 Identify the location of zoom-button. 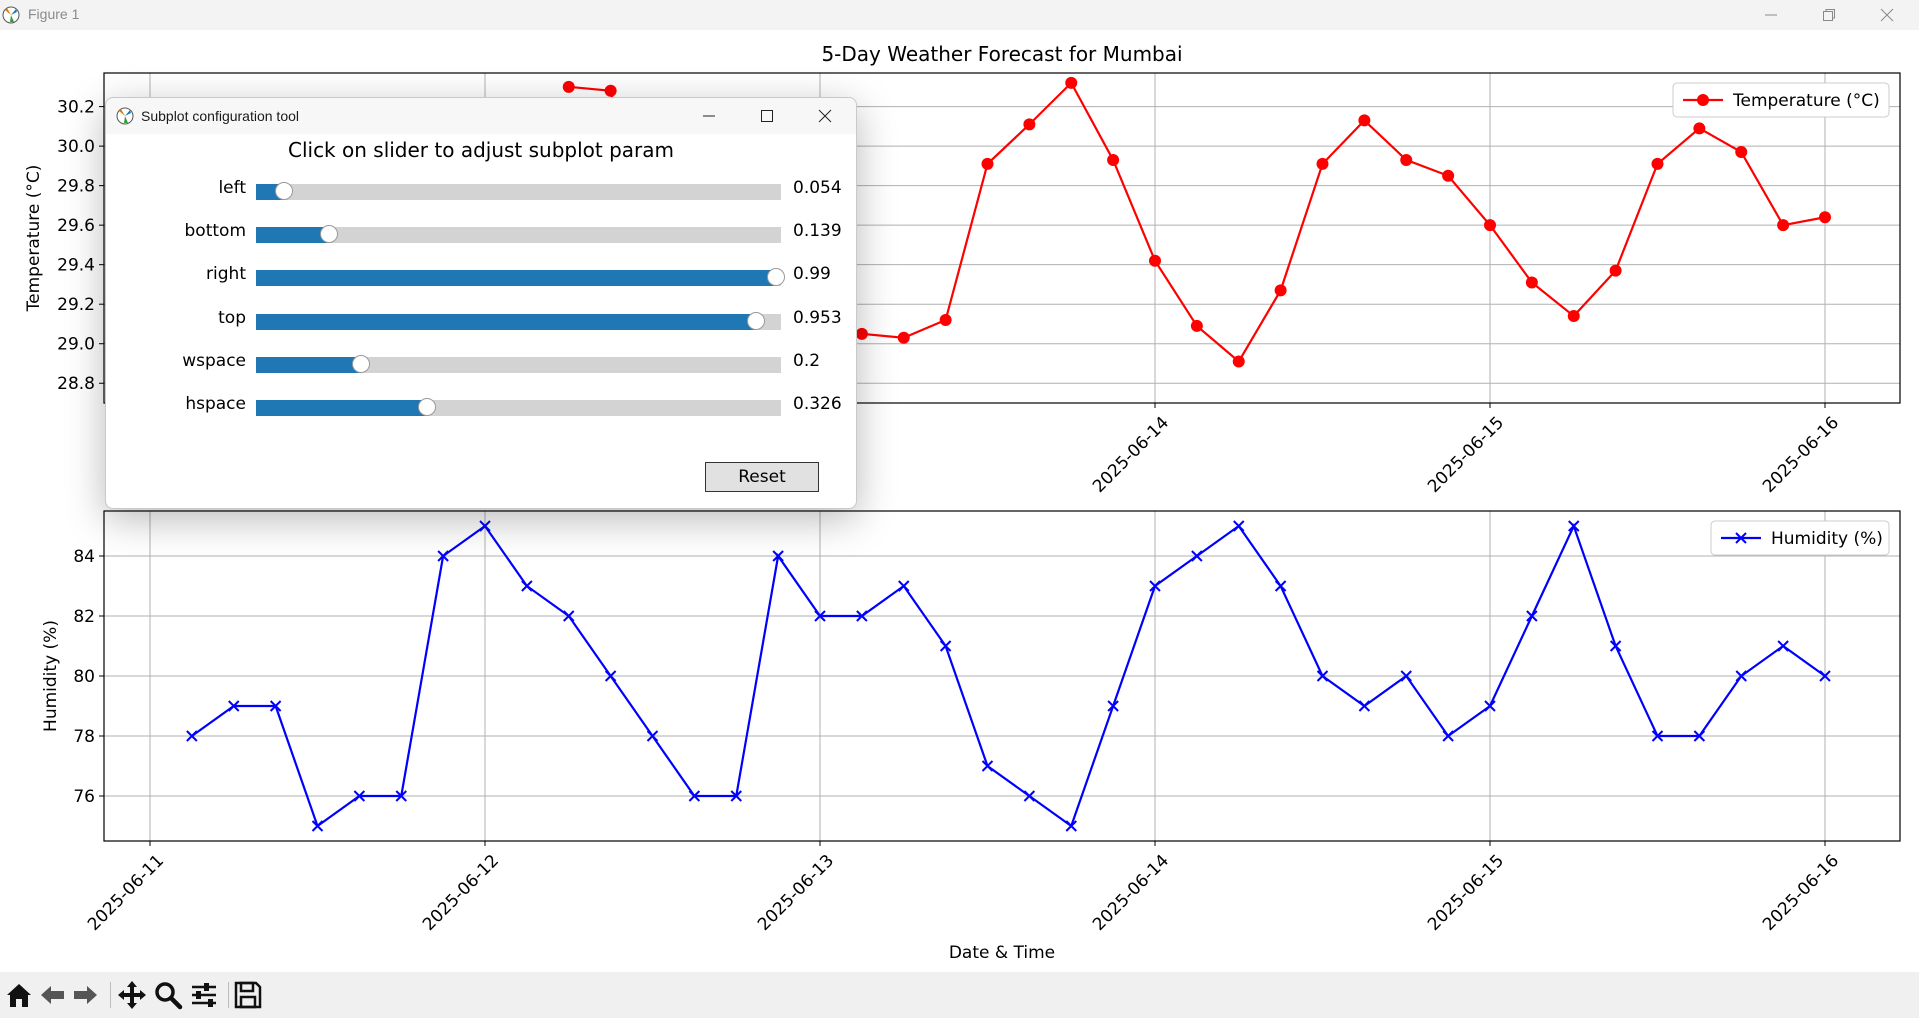
(168, 995).